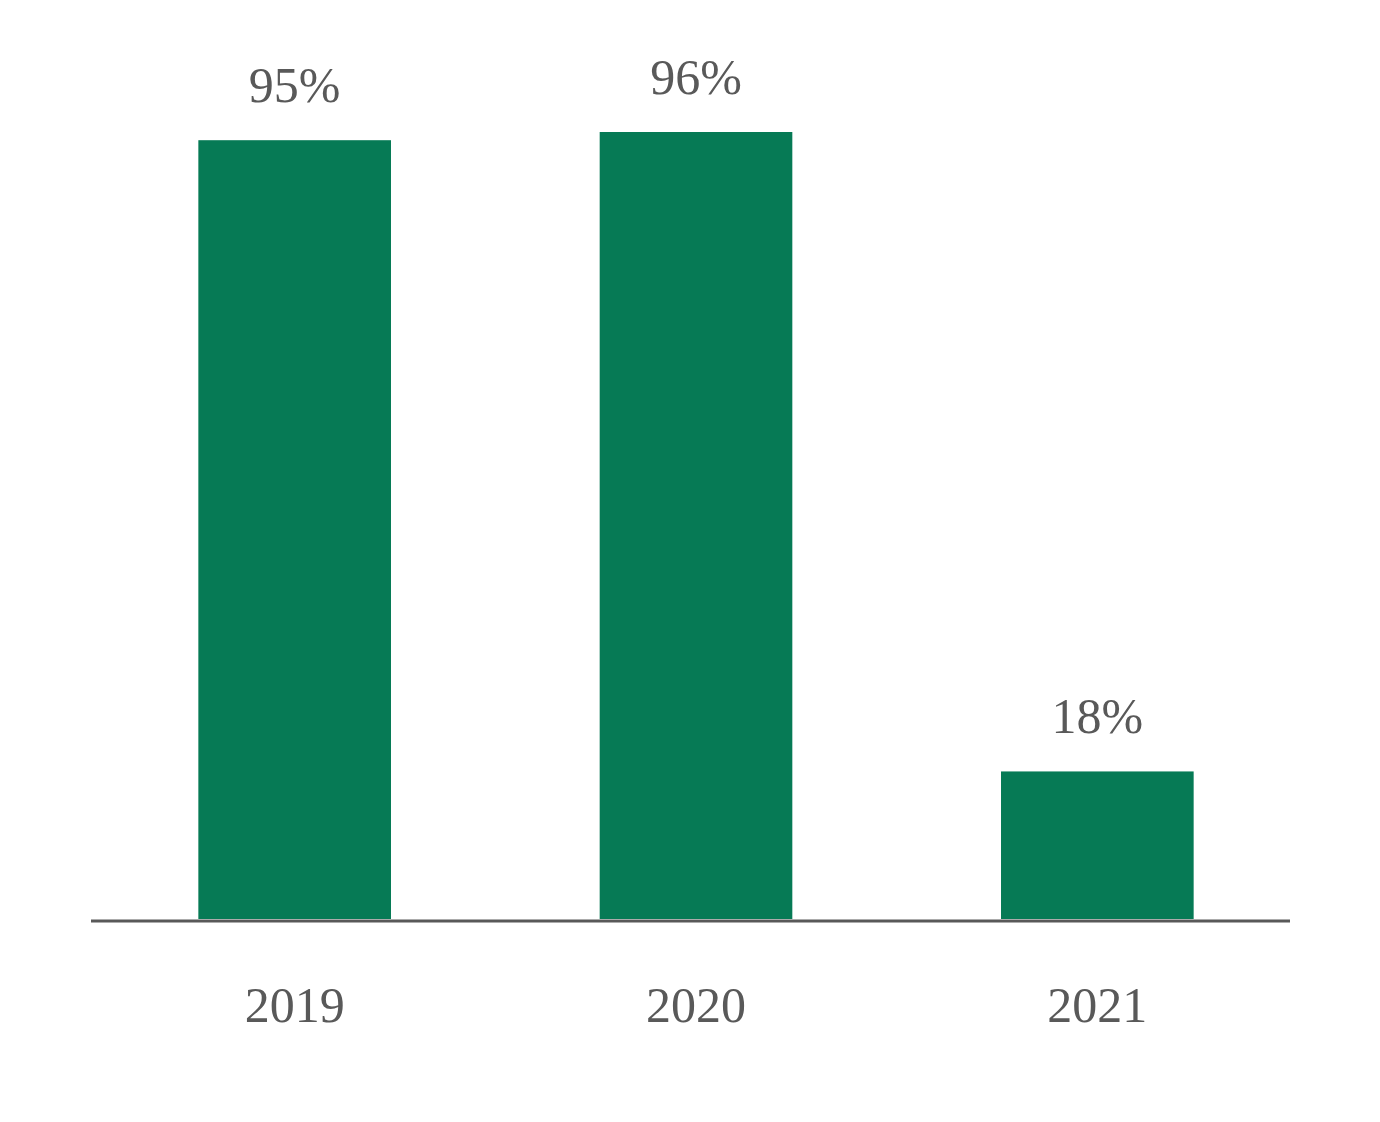 Image resolution: width=1380 pixels, height=1122 pixels. I want to click on x-tick-label: 2020, so click(696, 1005).